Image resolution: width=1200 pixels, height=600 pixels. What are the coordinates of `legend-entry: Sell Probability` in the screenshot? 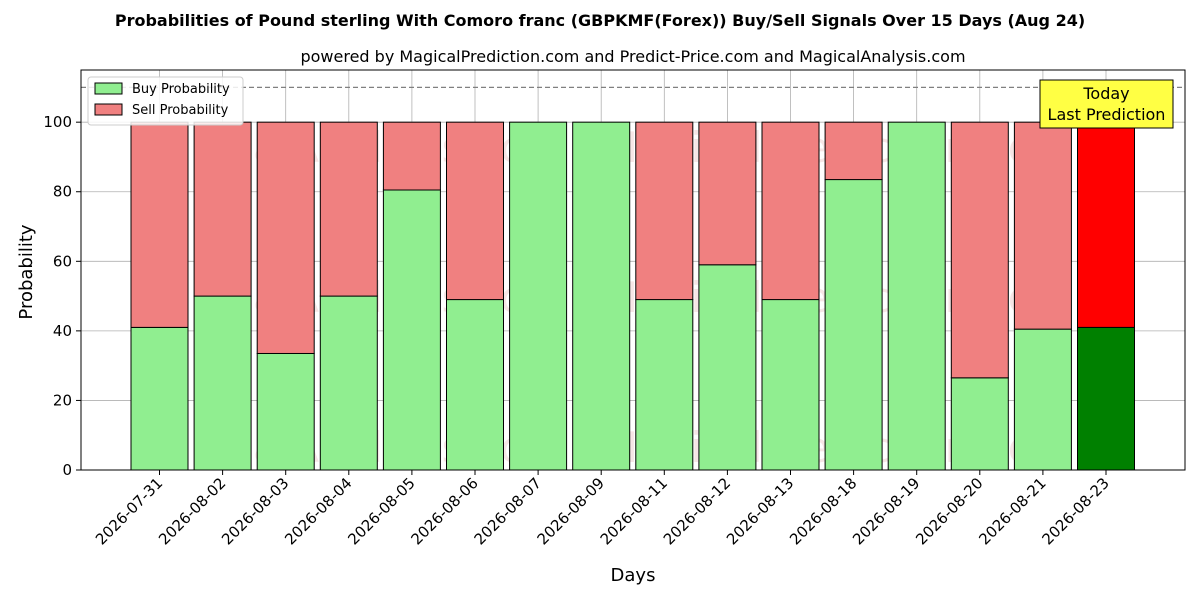 It's located at (180, 110).